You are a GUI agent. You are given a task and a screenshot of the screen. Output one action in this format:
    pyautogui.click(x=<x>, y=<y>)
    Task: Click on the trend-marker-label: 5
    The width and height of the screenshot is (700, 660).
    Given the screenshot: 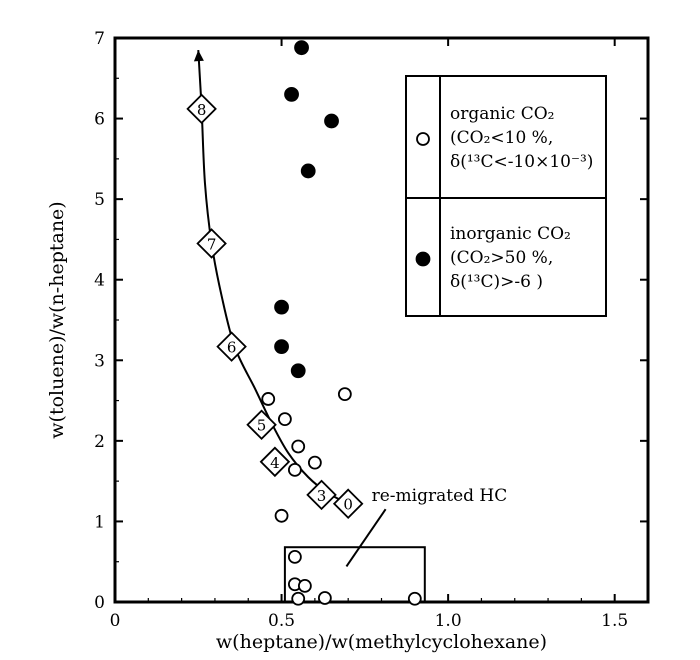 What is the action you would take?
    pyautogui.click(x=262, y=426)
    